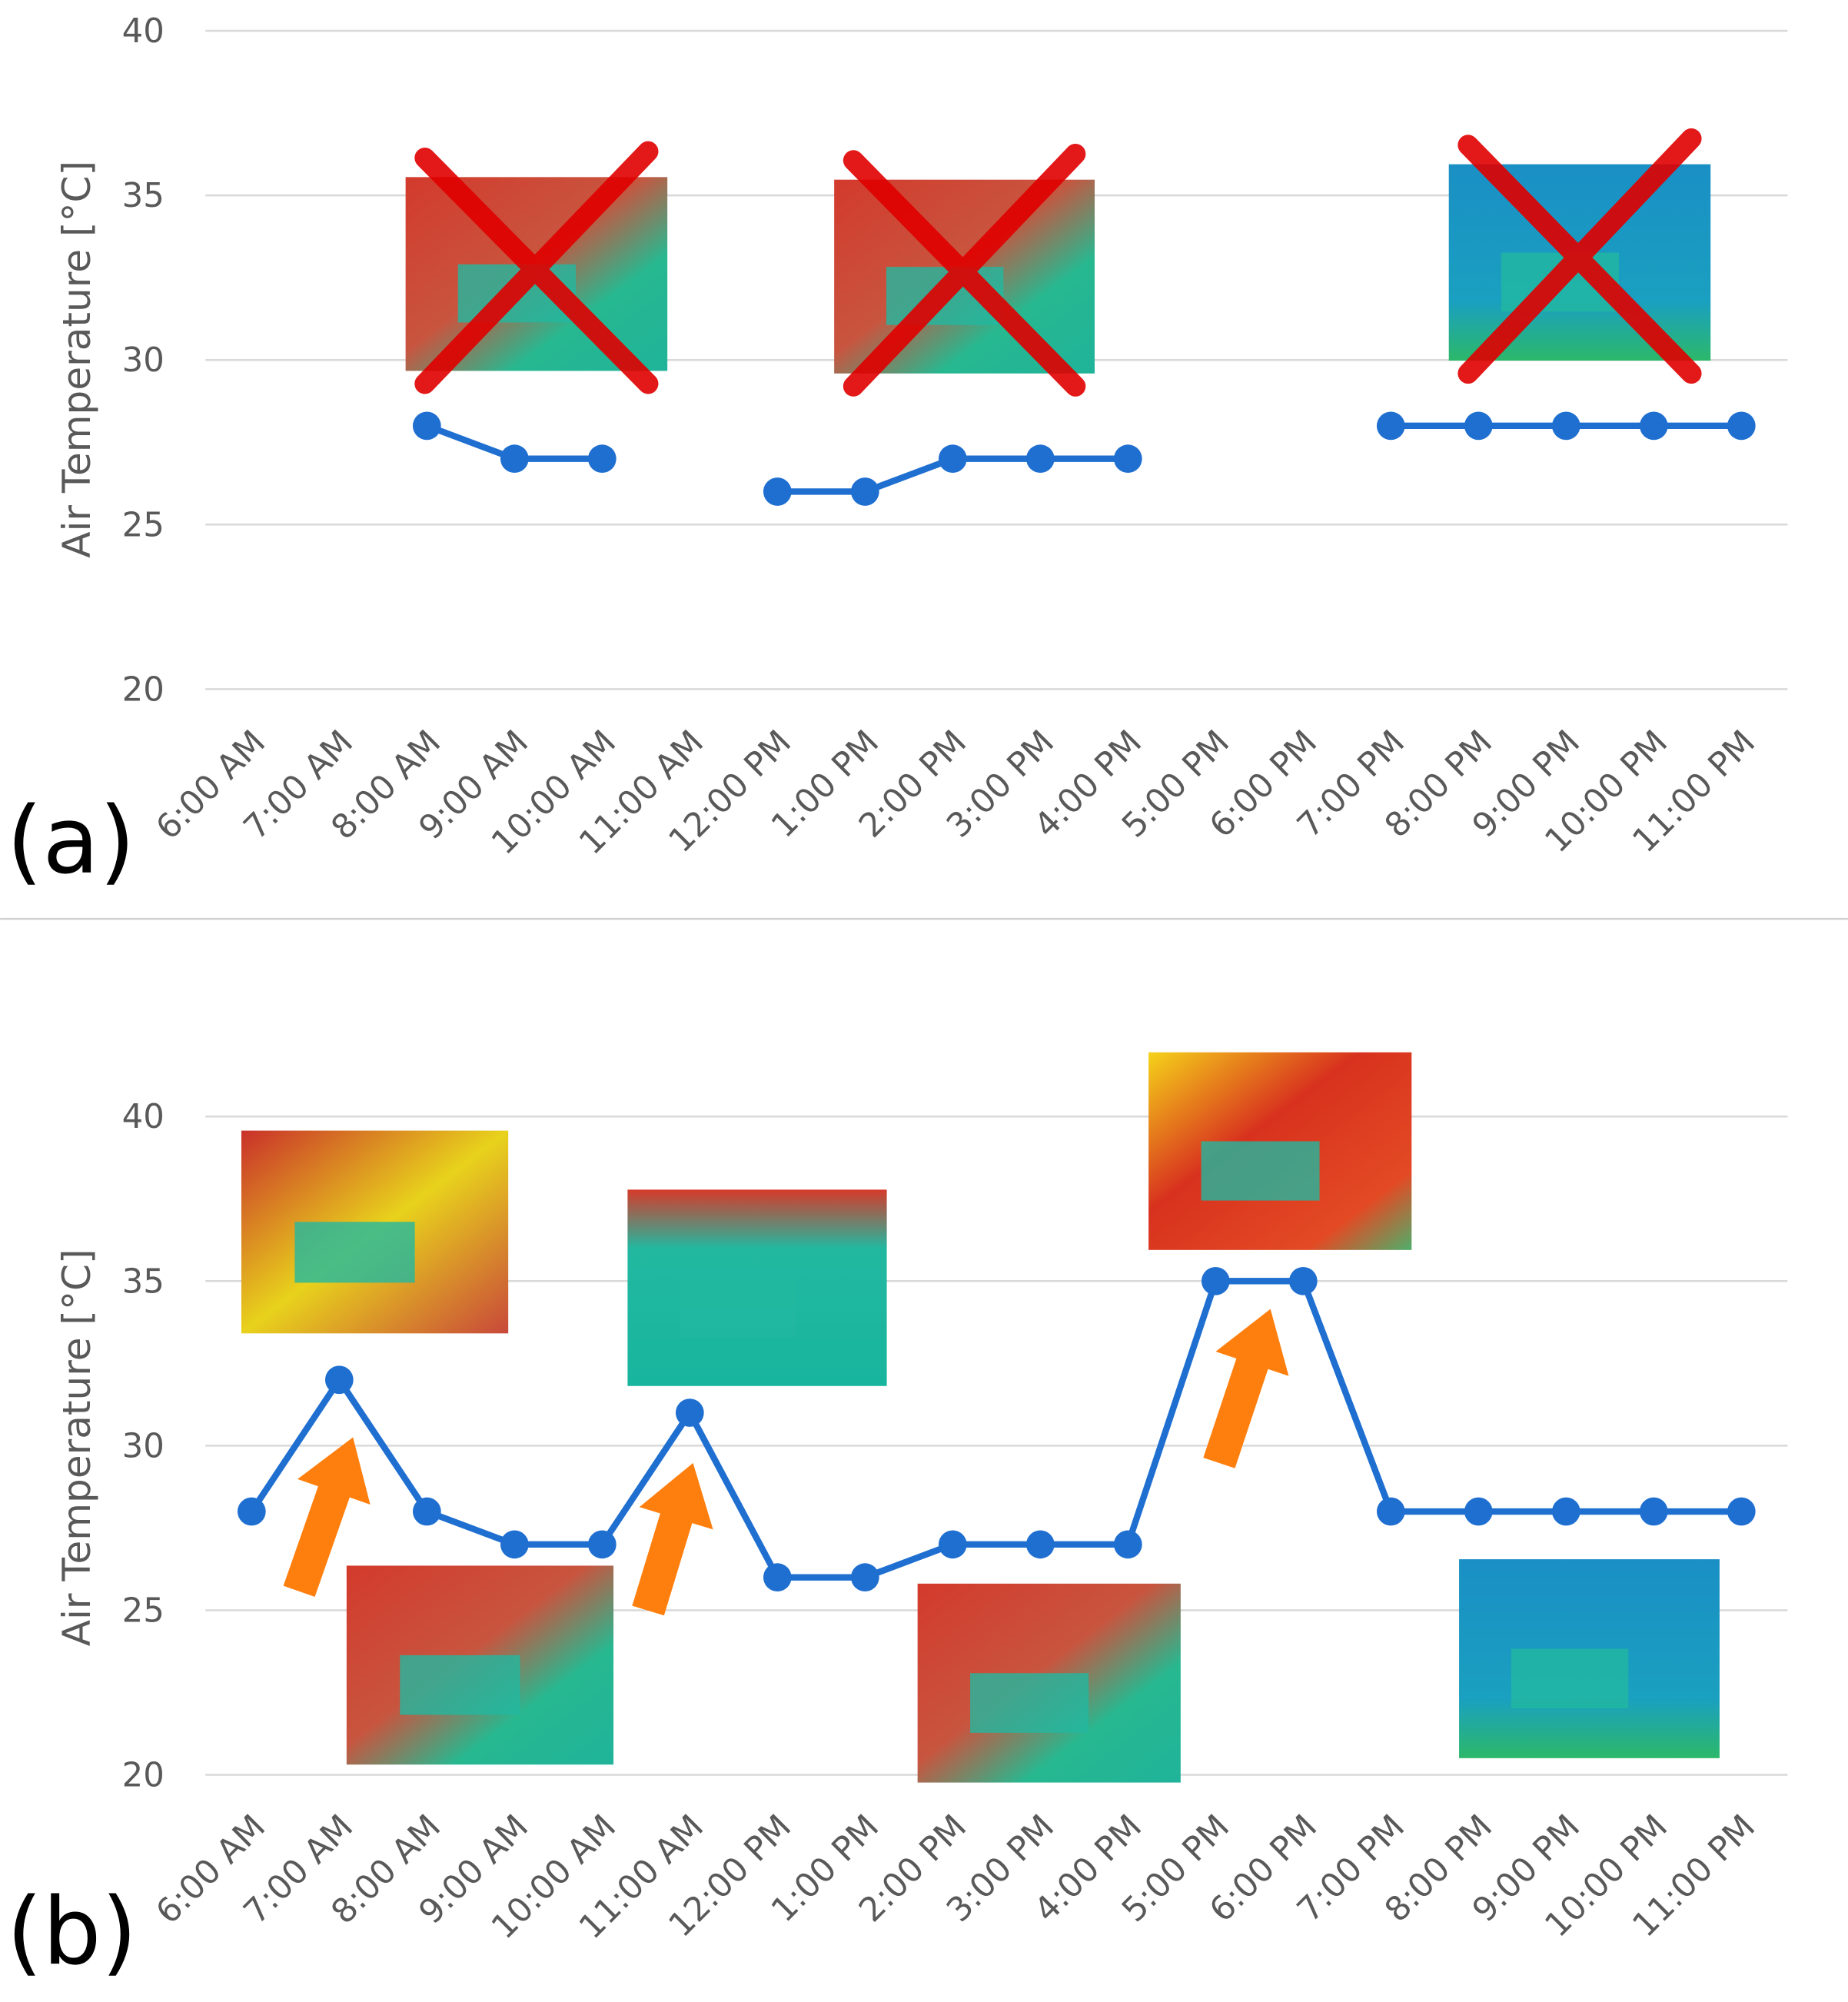 The width and height of the screenshot is (1848, 2002). What do you see at coordinates (995, 1429) in the screenshot?
I see `series-line` at bounding box center [995, 1429].